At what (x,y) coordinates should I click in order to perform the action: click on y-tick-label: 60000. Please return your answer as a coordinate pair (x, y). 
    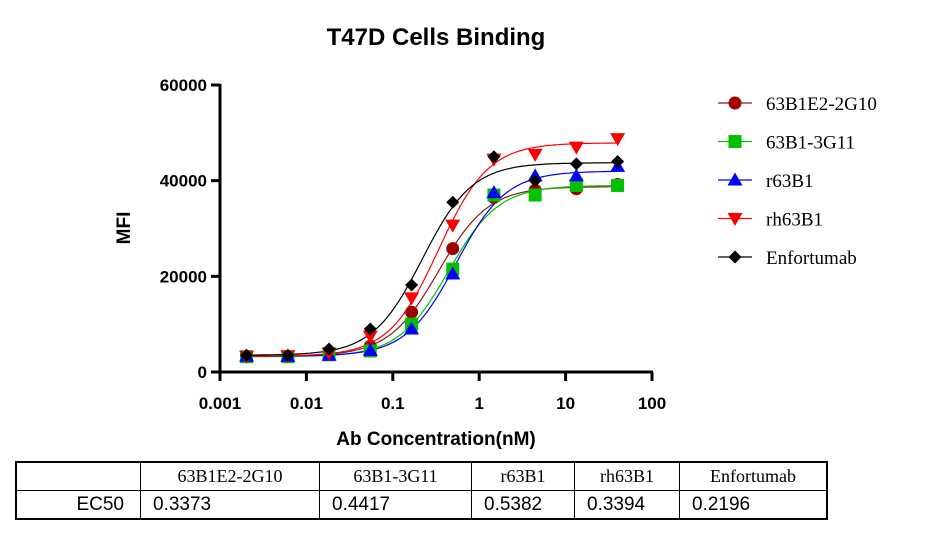
    Looking at the image, I should click on (183, 85).